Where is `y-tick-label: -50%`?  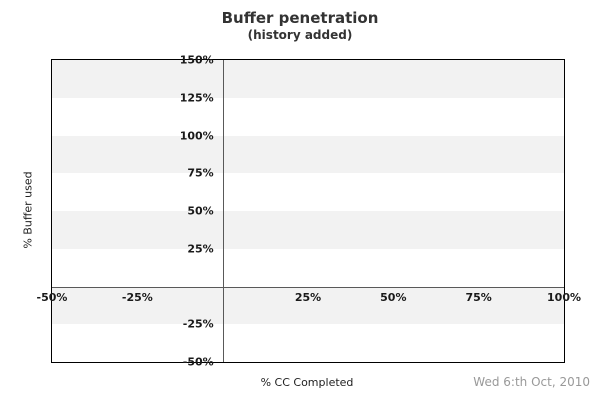 y-tick-label: -50% is located at coordinates (198, 362).